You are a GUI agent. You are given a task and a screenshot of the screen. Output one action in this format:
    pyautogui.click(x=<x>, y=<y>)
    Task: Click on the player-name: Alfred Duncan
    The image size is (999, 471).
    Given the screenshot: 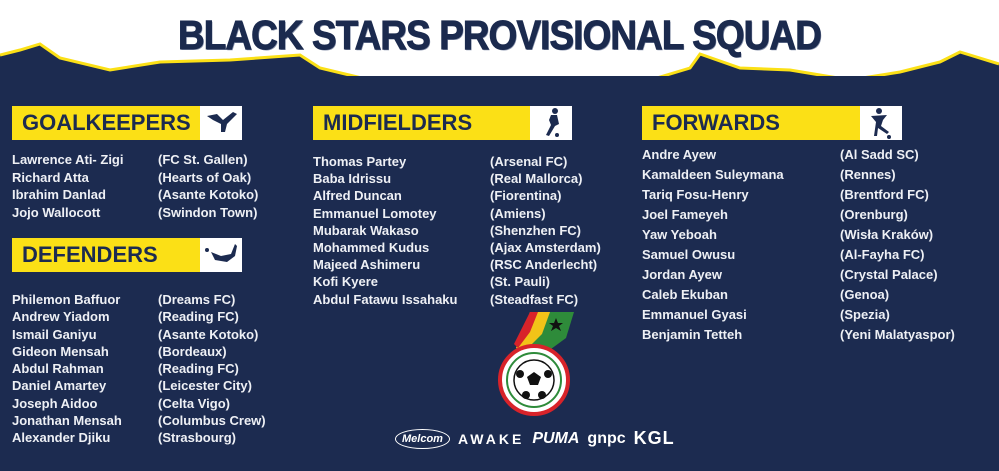 What is the action you would take?
    pyautogui.click(x=357, y=196)
    